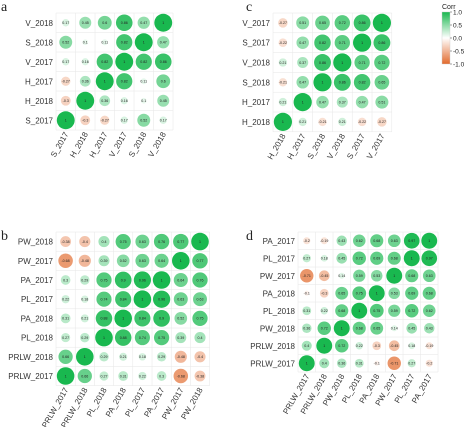 This screenshot has height=427, width=474. Describe the element at coordinates (180, 338) in the screenshot. I see `corr-value-label: 0.39` at that location.